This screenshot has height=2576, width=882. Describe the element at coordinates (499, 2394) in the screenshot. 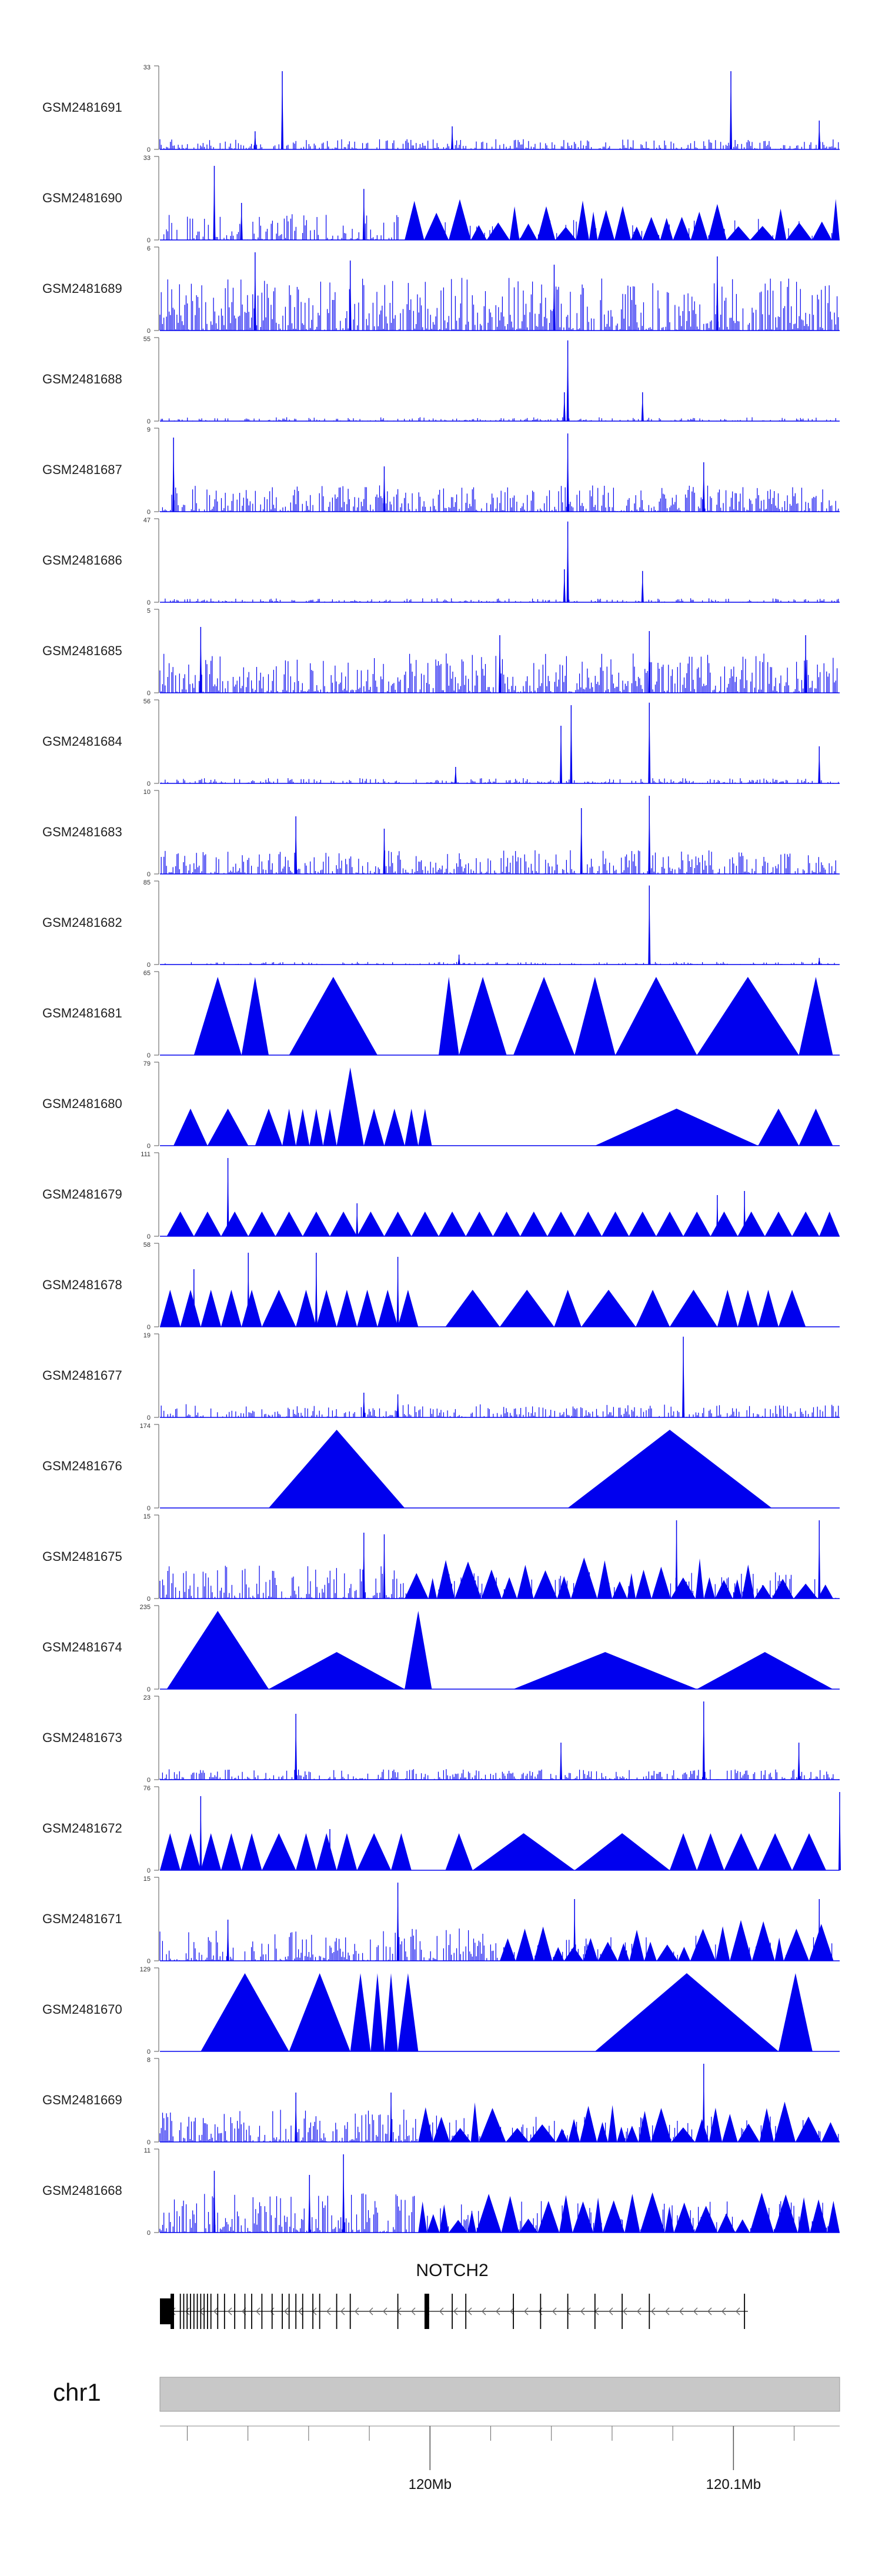

I see `chromosome-band` at that location.